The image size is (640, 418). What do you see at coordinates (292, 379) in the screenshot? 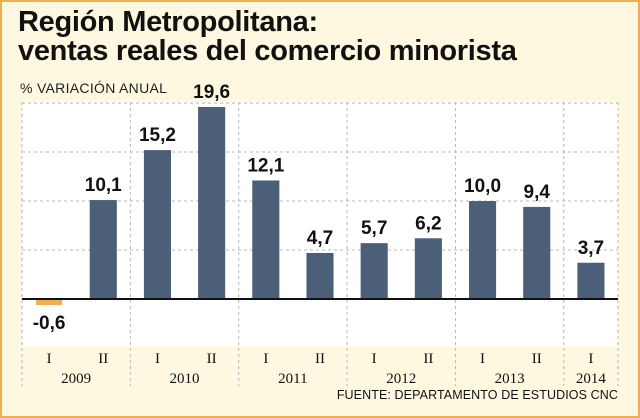
I see `year-label: 2011` at bounding box center [292, 379].